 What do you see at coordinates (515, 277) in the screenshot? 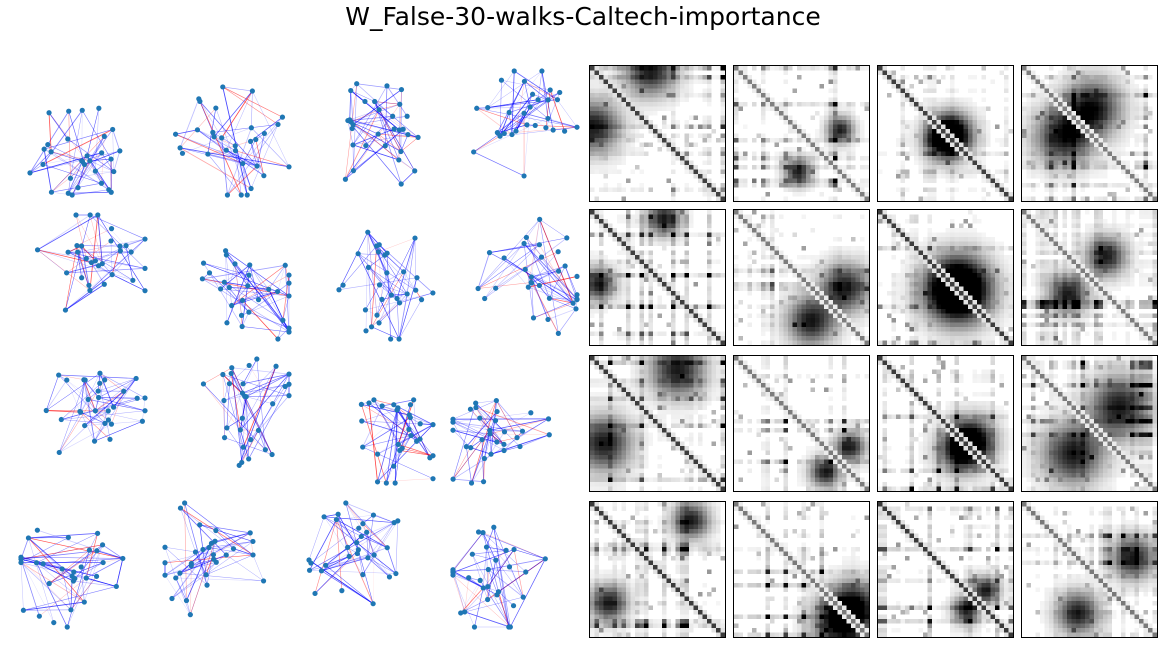
I see `network-graph-panel` at bounding box center [515, 277].